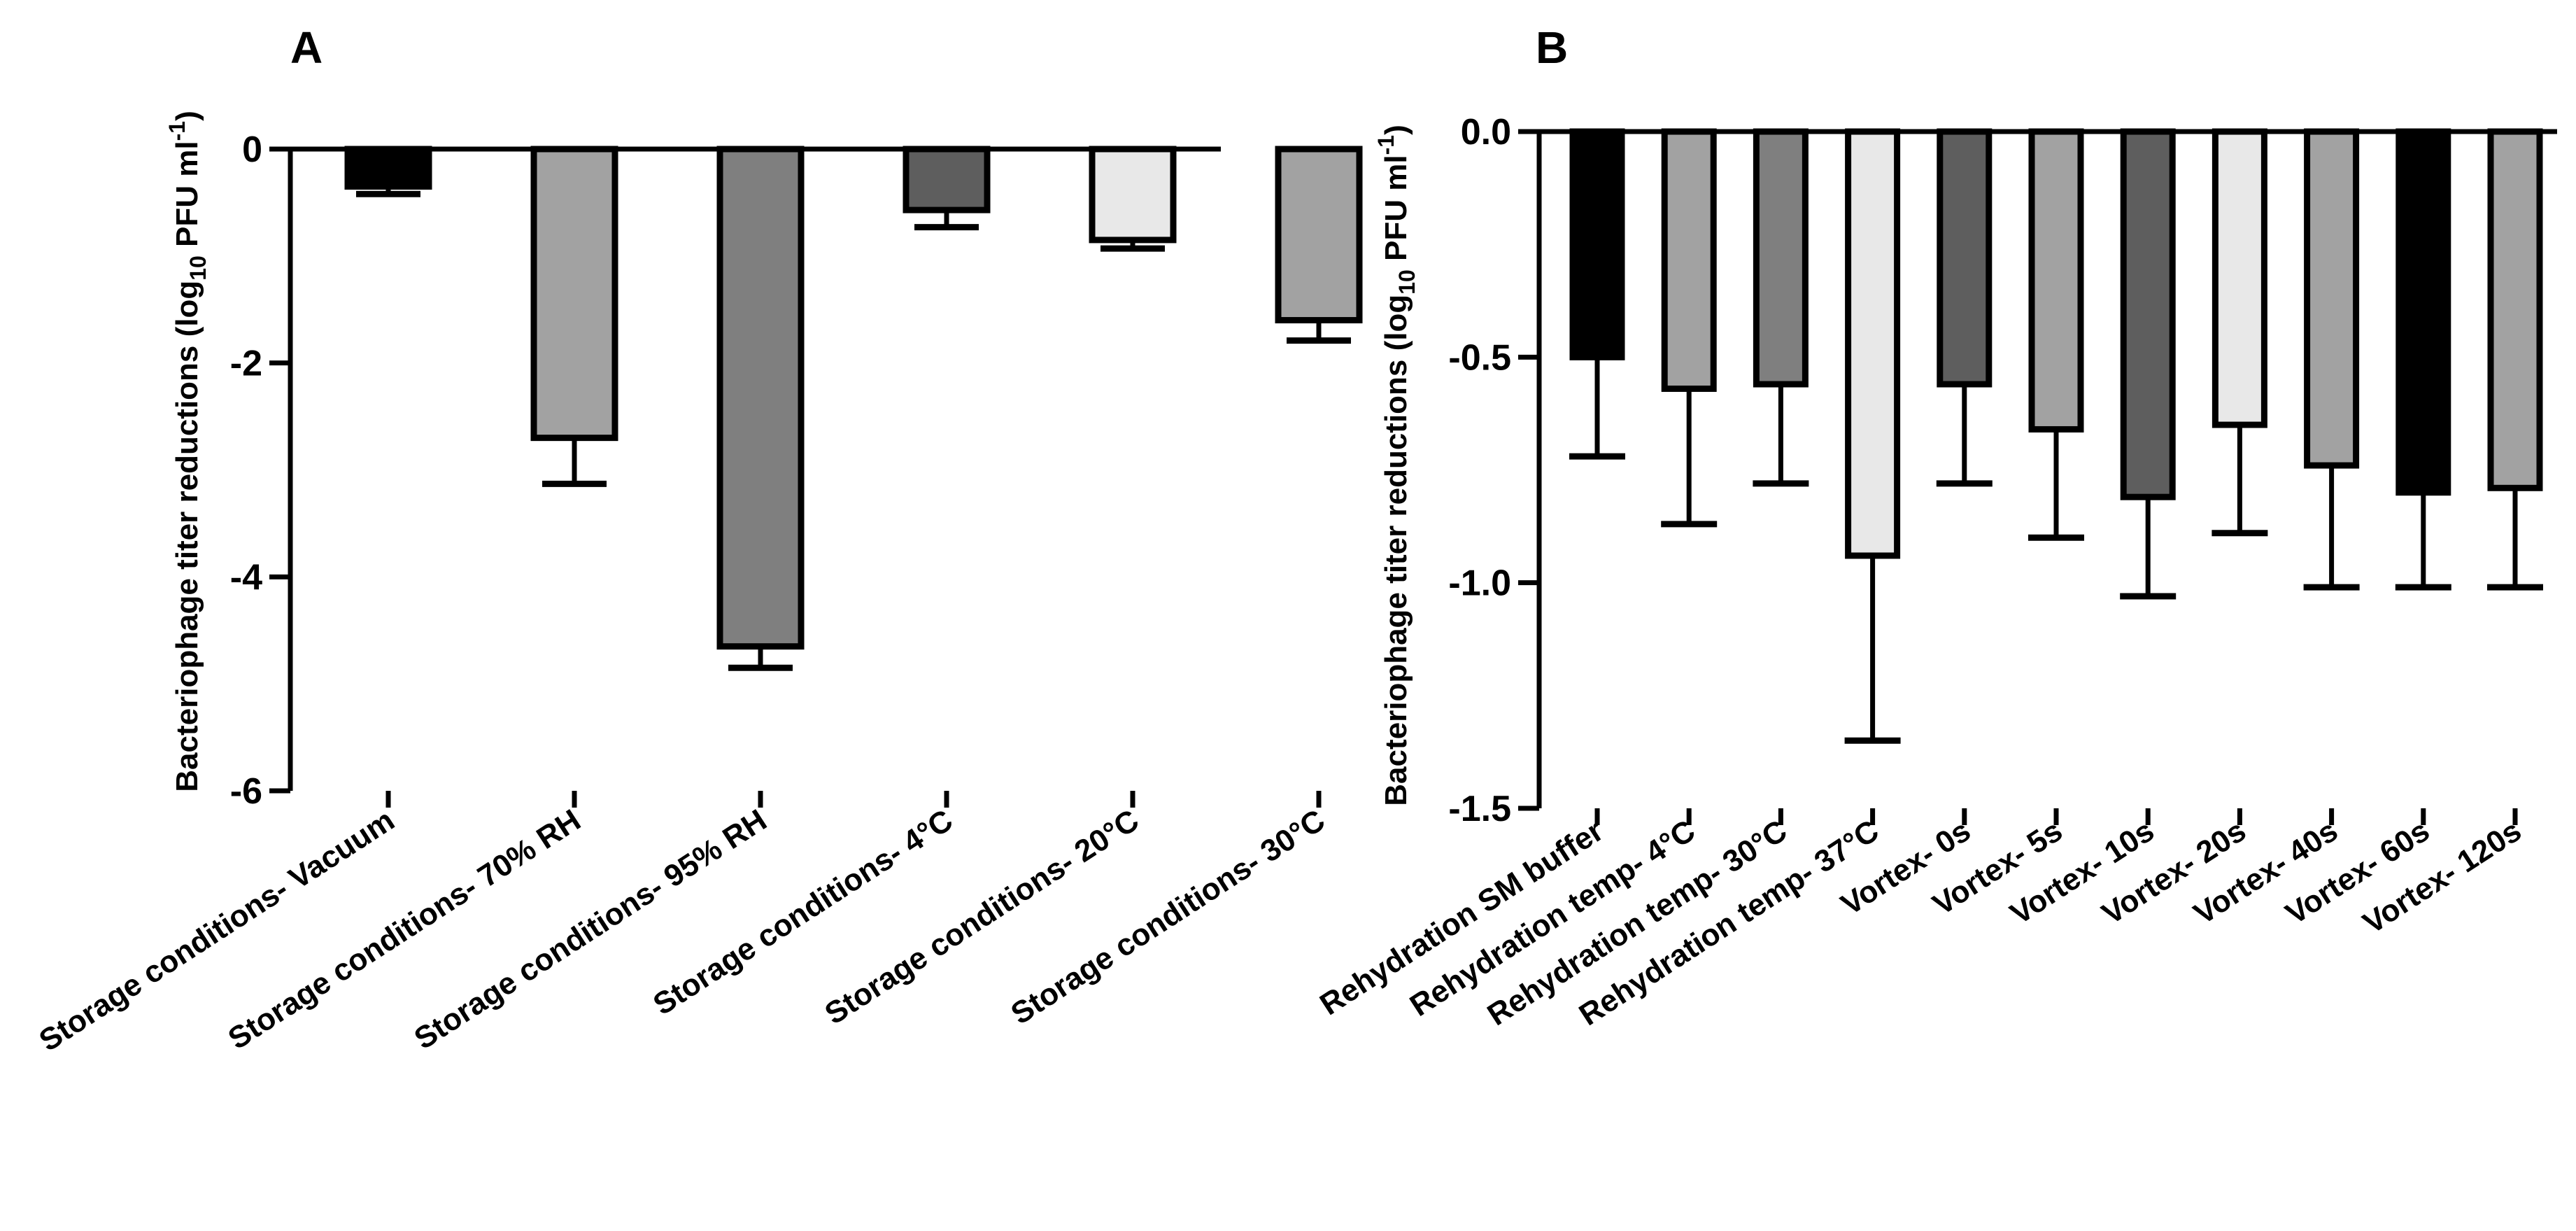  What do you see at coordinates (591, 929) in the screenshot?
I see `panel-a-category-label: Storage conditions- 95% RH` at bounding box center [591, 929].